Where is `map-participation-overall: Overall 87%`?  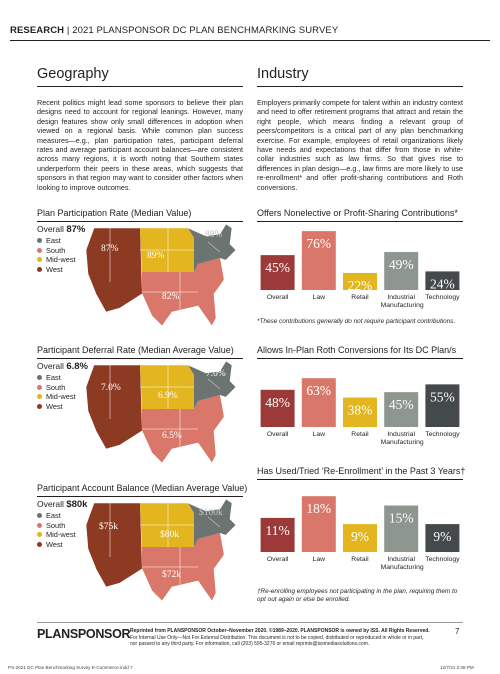
map-participation-overall: Overall 87% is located at coordinates (61, 229).